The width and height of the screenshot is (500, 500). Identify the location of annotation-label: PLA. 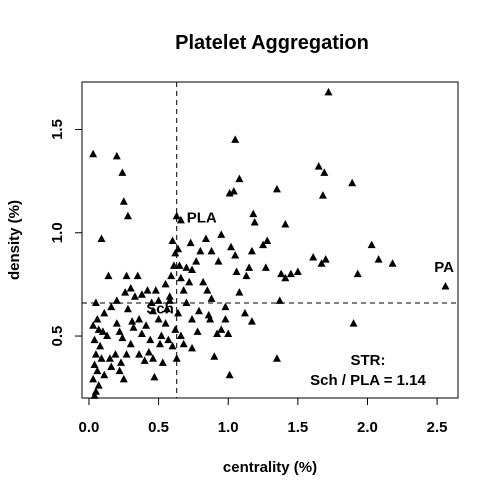
(202, 217).